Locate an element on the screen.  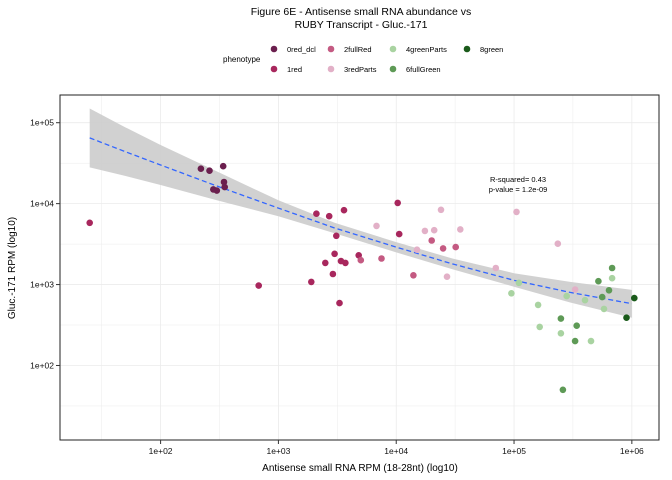
x-tick-label: 1e+02 is located at coordinates (161, 451).